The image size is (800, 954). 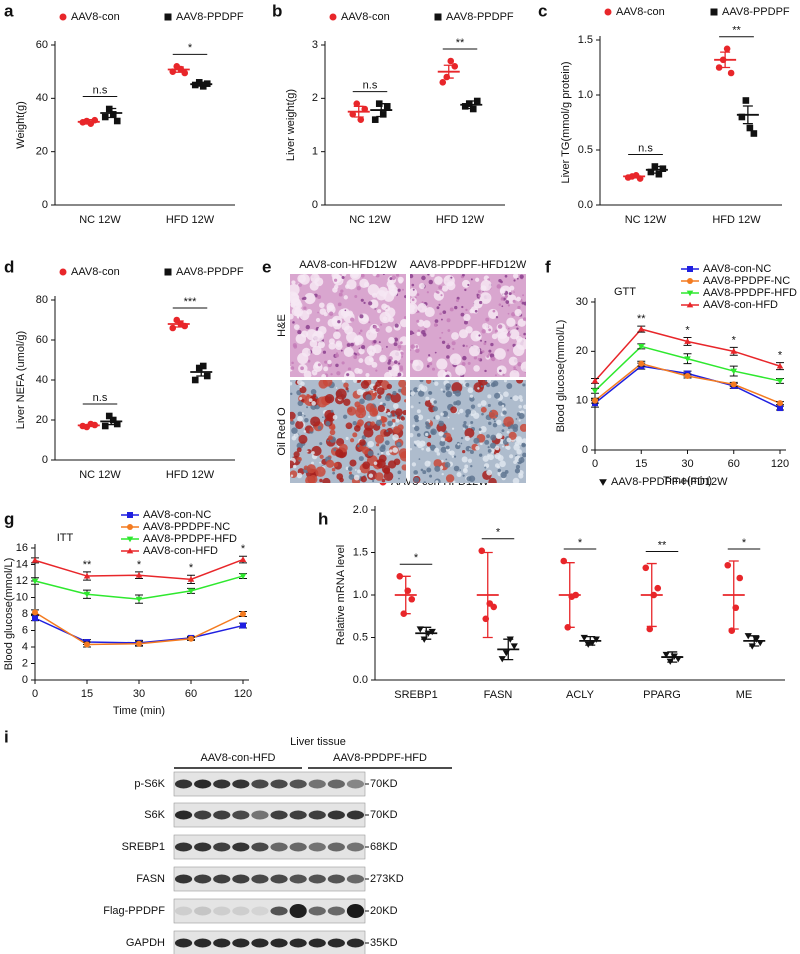 What do you see at coordinates (669, 482) in the screenshot?
I see `legend-label: AAV8-PPDPF-HFD12W` at bounding box center [669, 482].